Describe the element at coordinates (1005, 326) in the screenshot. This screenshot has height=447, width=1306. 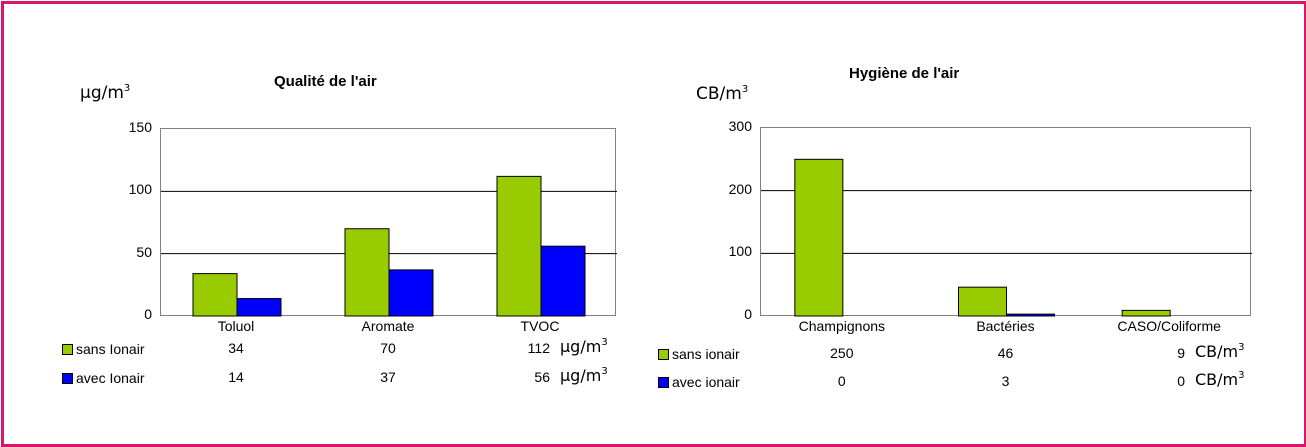
I see `x-tick-label: Bactéries` at that location.